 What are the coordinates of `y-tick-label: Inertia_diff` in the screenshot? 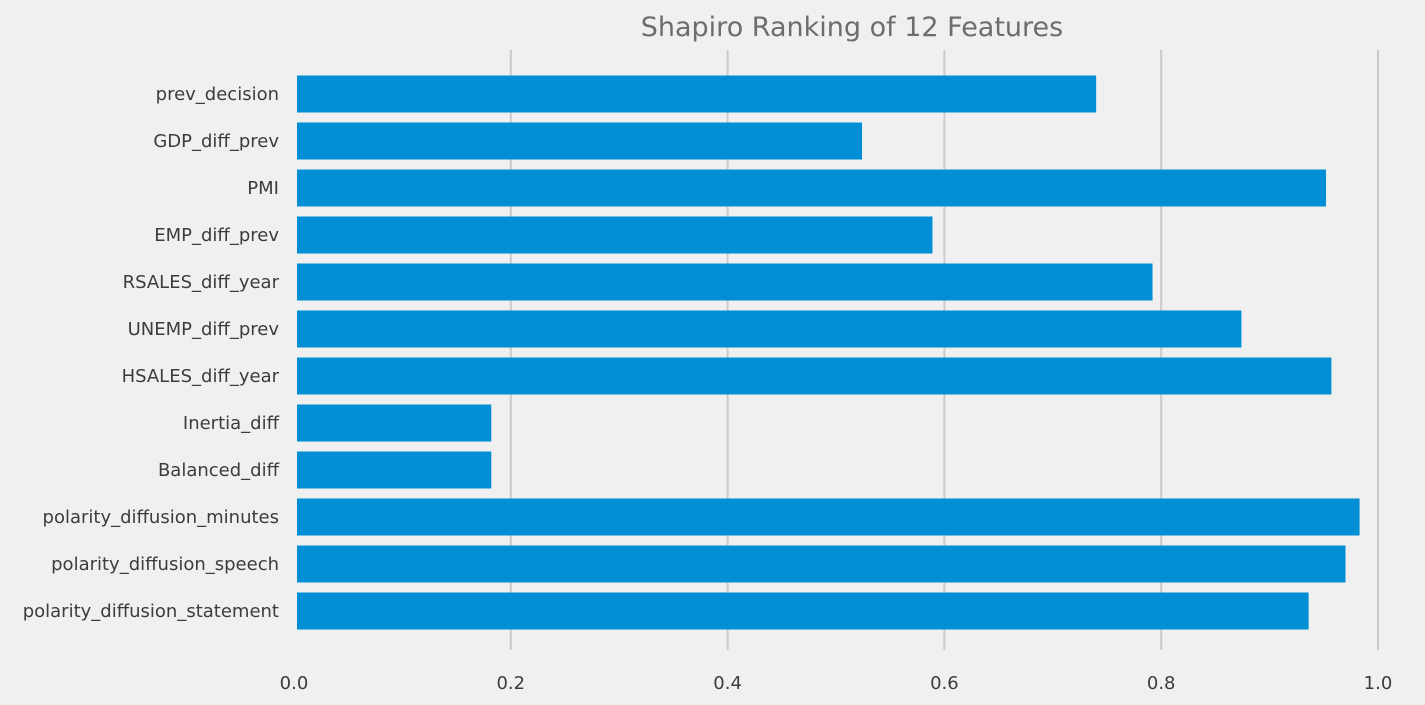 It's located at (231, 423).